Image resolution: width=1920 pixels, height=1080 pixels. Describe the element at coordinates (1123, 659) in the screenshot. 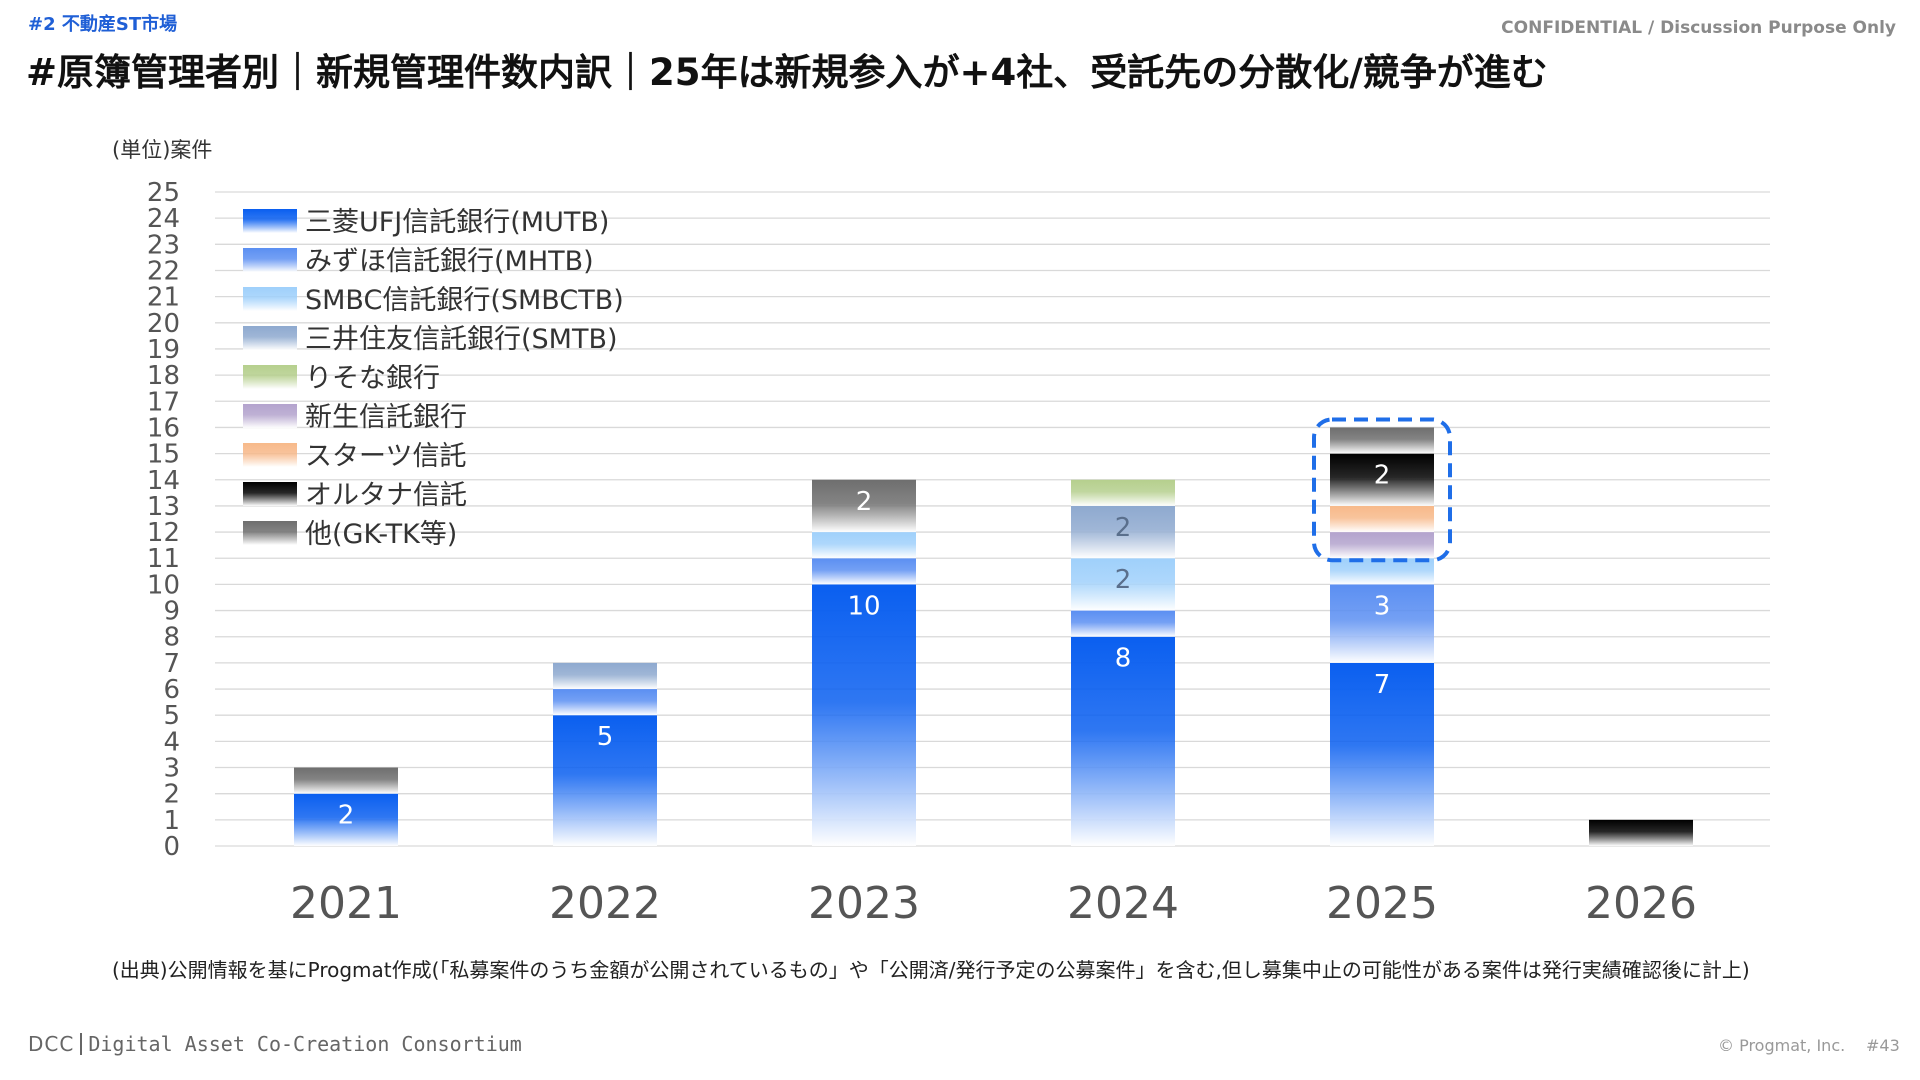

I see `data-label: 8` at that location.